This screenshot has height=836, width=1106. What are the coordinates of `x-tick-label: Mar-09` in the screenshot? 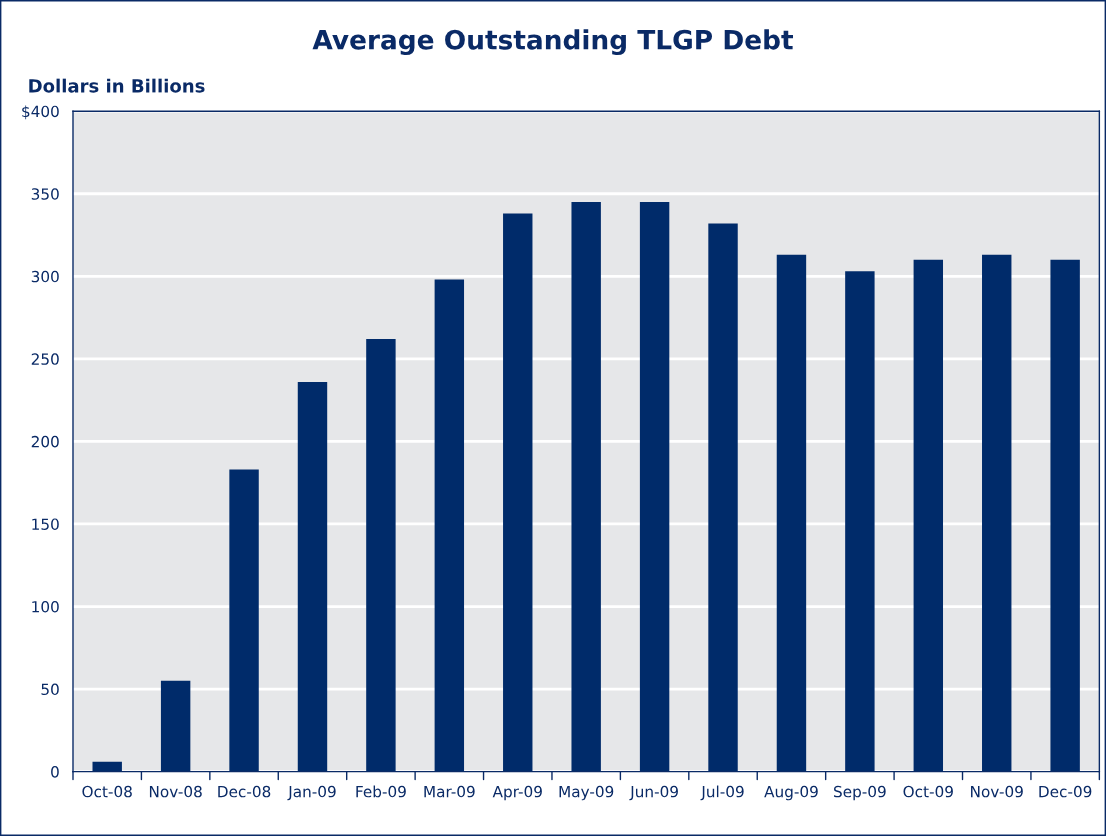 It's located at (449, 791).